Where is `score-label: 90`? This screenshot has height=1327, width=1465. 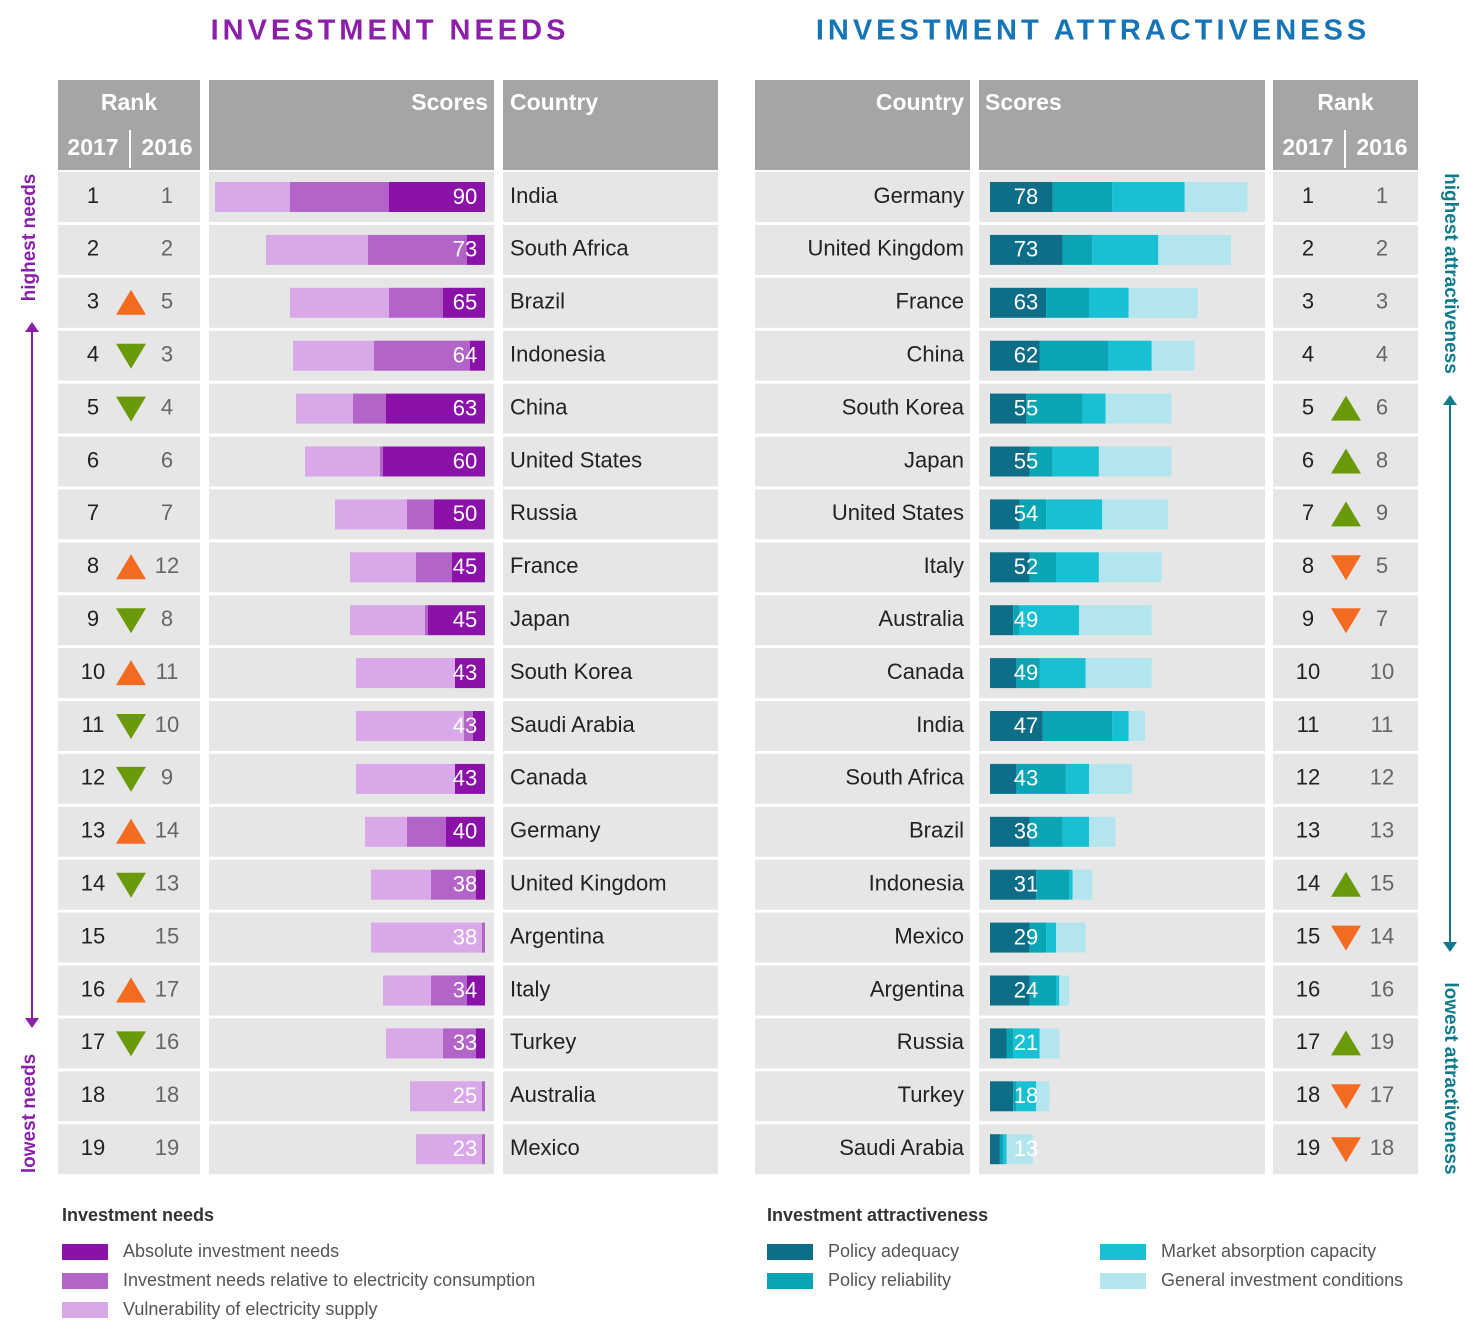 score-label: 90 is located at coordinates (465, 196).